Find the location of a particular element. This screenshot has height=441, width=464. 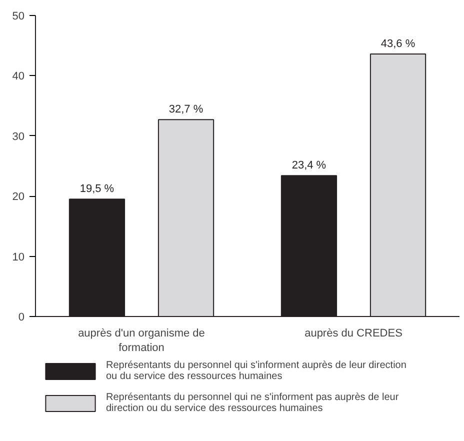

data-label: 19,5 % is located at coordinates (97, 189).